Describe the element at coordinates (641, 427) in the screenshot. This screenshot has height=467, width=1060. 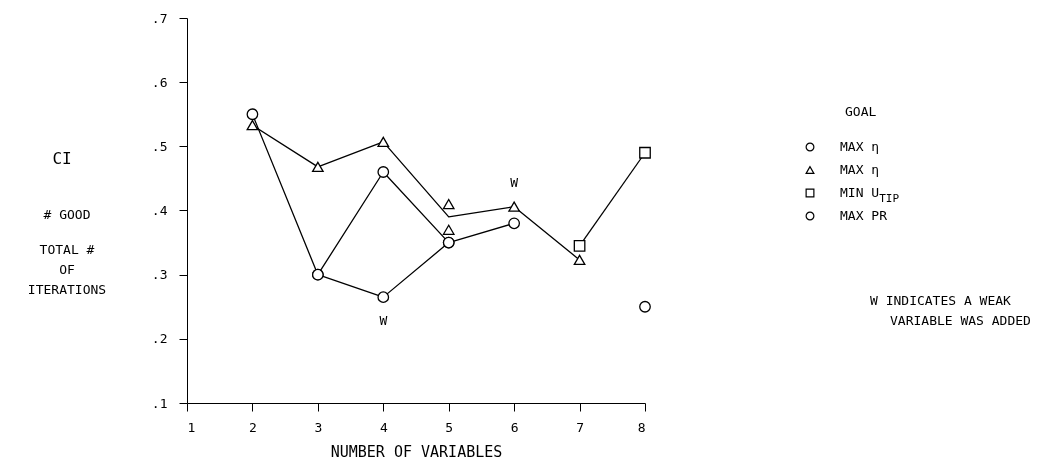
I see `x-tick-label: 8` at that location.